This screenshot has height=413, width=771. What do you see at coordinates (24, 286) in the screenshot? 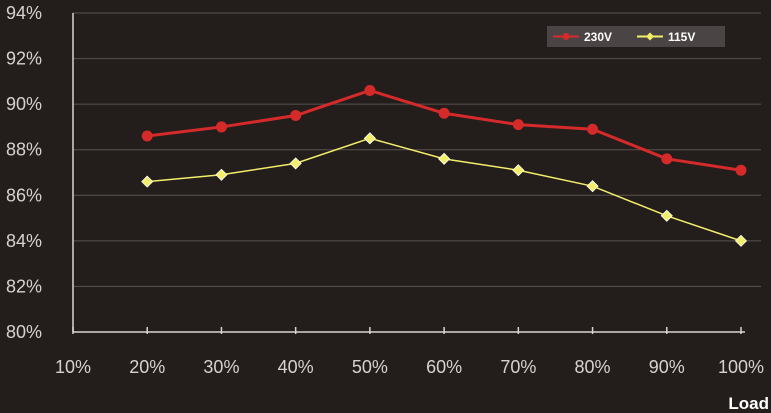
I see `y-tick-label: 82%` at bounding box center [24, 286].